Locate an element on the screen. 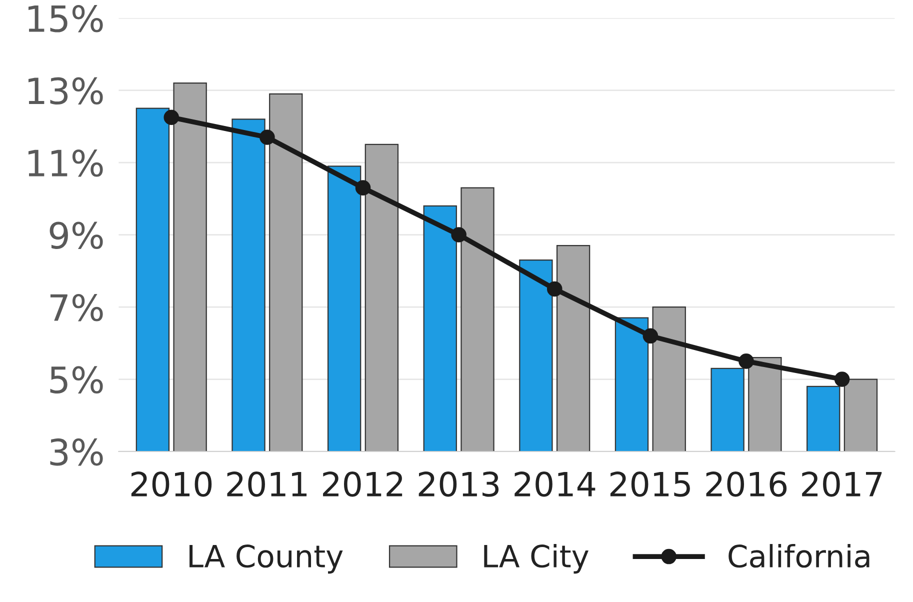 Image resolution: width=913 pixels, height=602 pixels. x-tick-label: 2014 is located at coordinates (555, 484).